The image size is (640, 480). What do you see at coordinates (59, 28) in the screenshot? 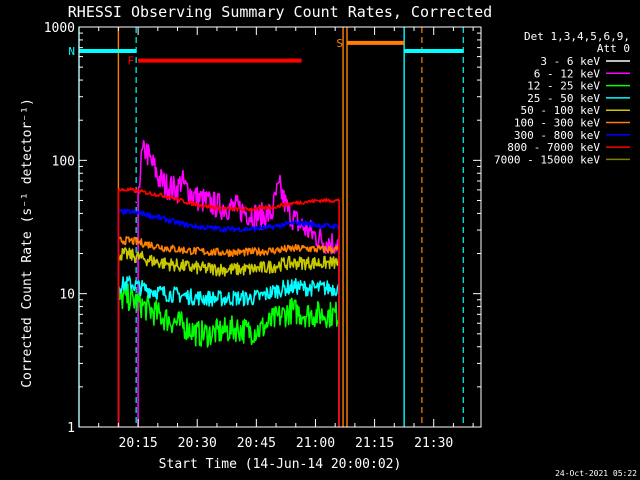
I see `y-tick-label-3: 1000` at bounding box center [59, 28].